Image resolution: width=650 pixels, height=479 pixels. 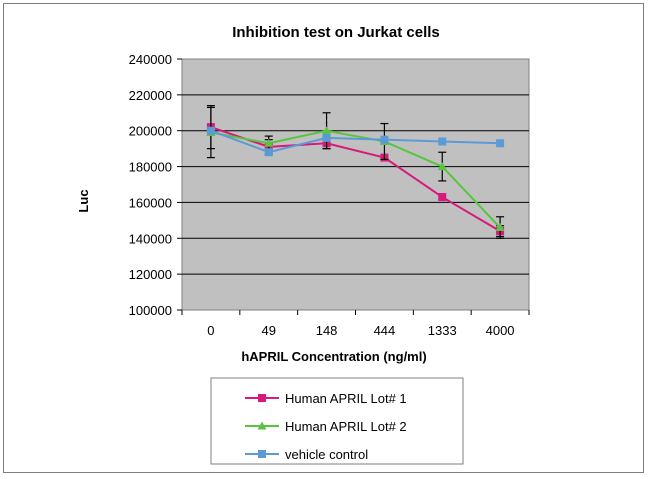 I want to click on y-tick-label: 220000, so click(x=150, y=95).